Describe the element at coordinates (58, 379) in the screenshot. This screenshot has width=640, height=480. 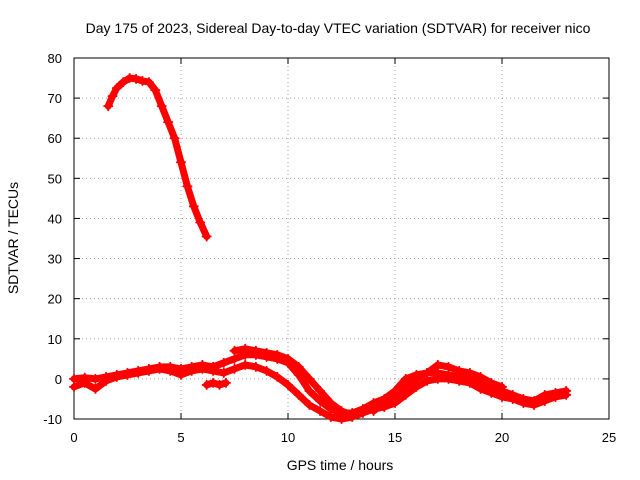
I see `y-tick-label: 0` at that location.